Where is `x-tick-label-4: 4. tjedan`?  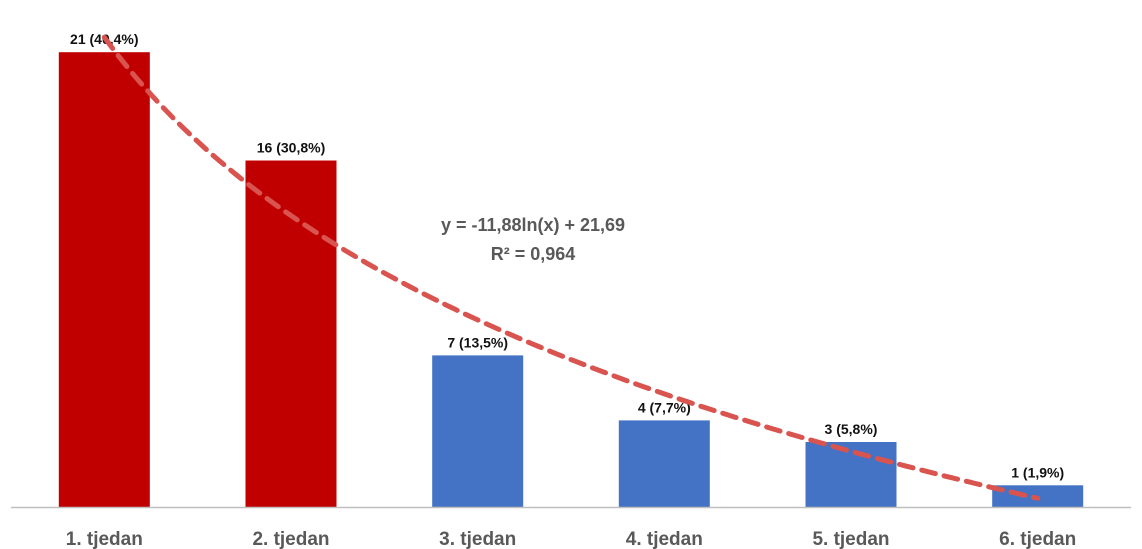
x-tick-label-4: 4. tjedan is located at coordinates (664, 539).